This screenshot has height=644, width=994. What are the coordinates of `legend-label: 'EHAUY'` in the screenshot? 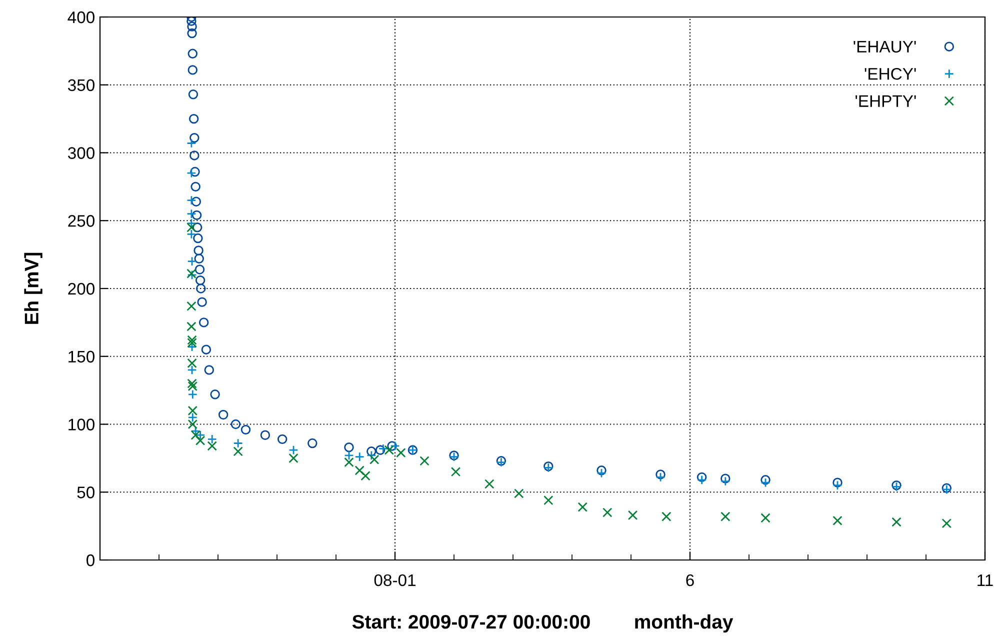 It's located at (885, 46).